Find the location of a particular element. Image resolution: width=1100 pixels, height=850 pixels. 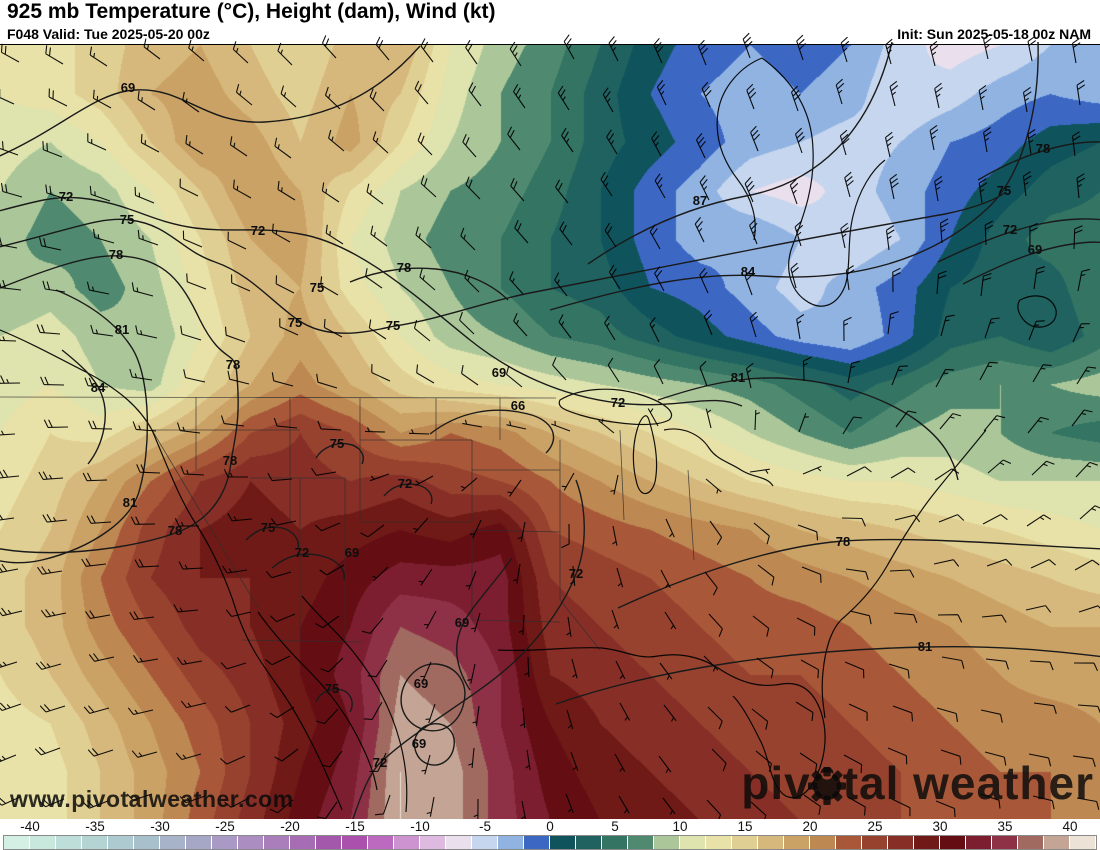

colorbar-swatches is located at coordinates (550, 842).